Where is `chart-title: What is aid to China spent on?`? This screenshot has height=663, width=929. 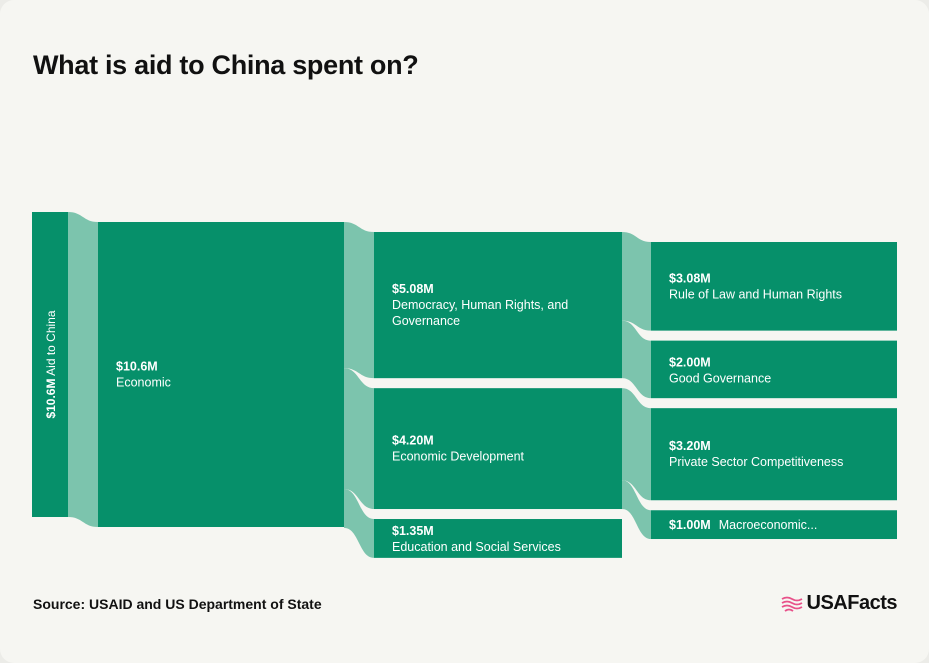 chart-title: What is aid to China spent on? is located at coordinates (226, 65).